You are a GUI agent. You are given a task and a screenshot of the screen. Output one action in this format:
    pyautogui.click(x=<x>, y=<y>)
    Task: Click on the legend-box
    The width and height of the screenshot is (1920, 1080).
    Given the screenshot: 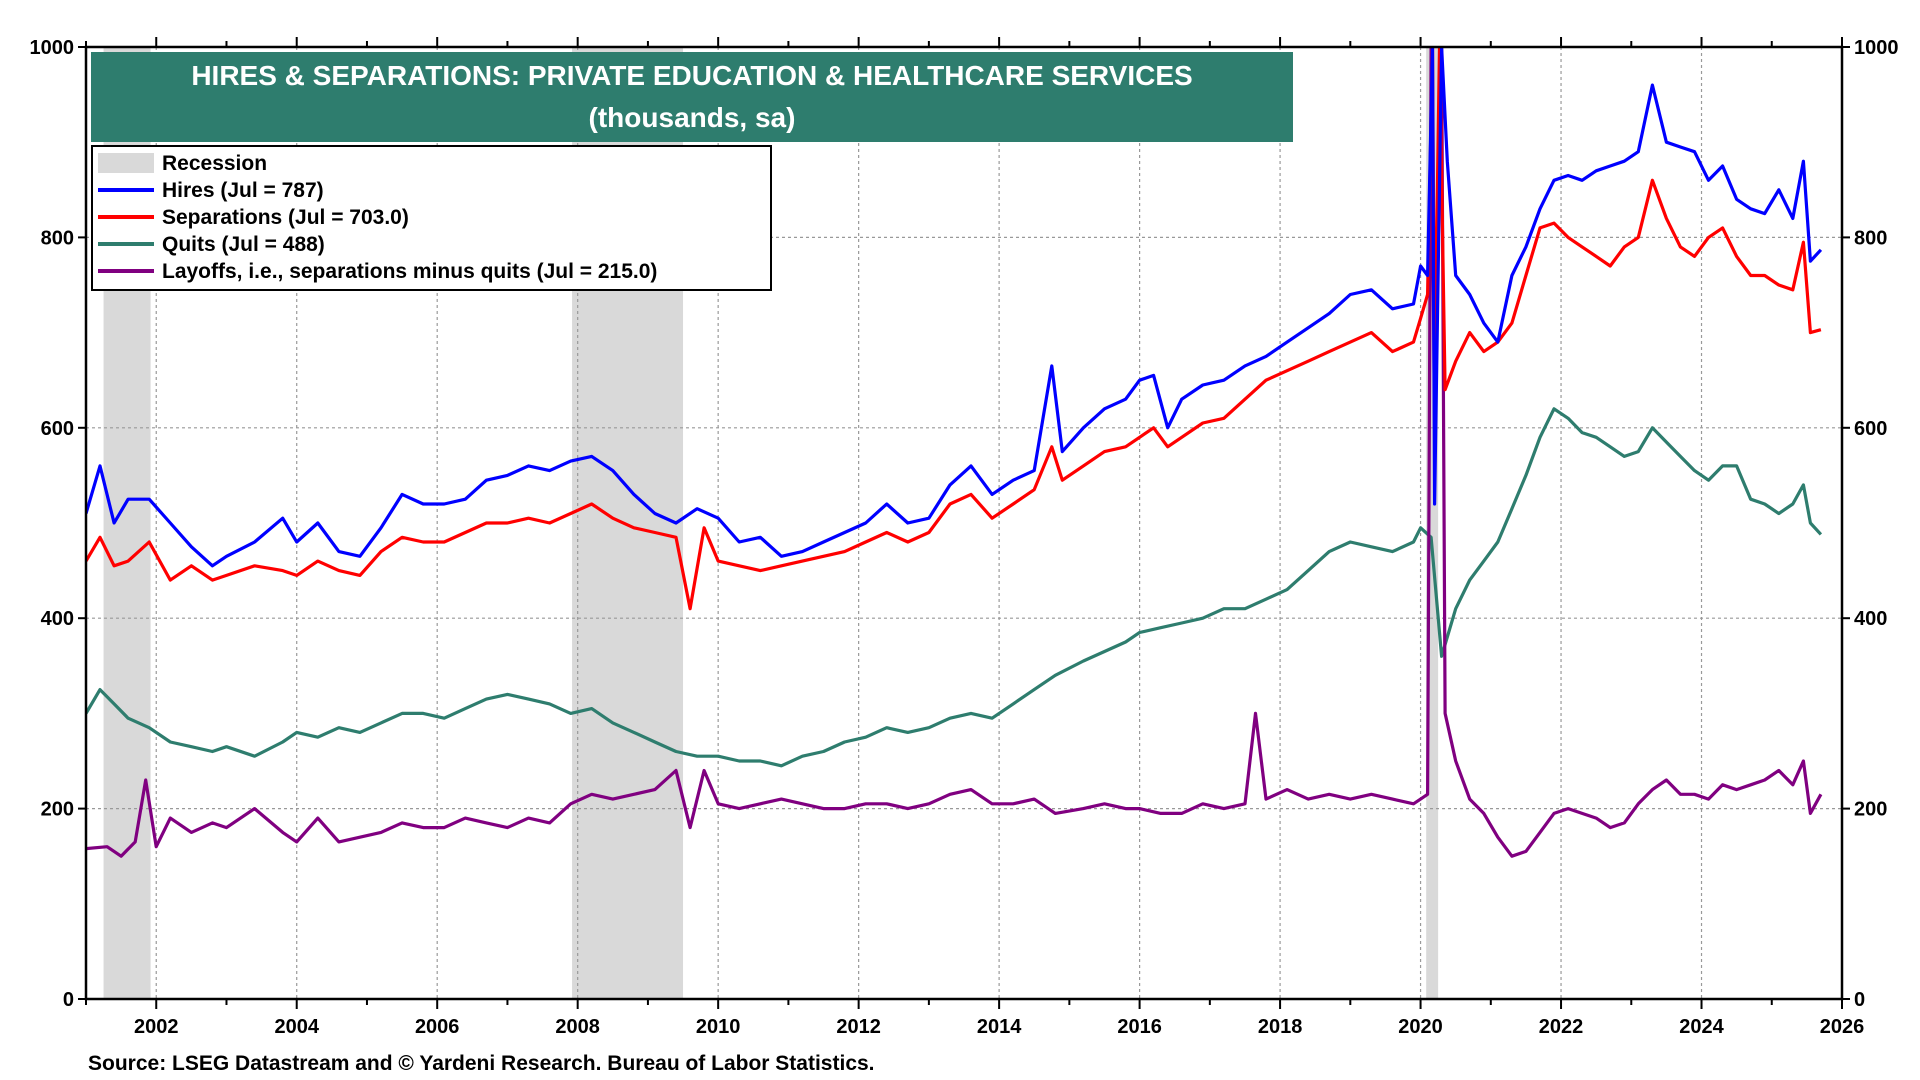 What is the action you would take?
    pyautogui.click(x=431, y=218)
    